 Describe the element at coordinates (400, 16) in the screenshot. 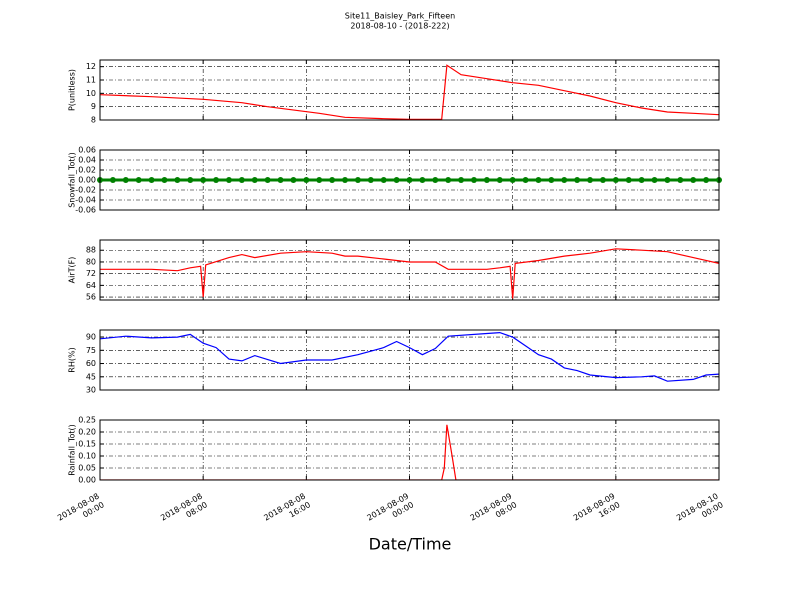

I see `figure-title: Site11_Baisley_Park_Fifteen` at that location.